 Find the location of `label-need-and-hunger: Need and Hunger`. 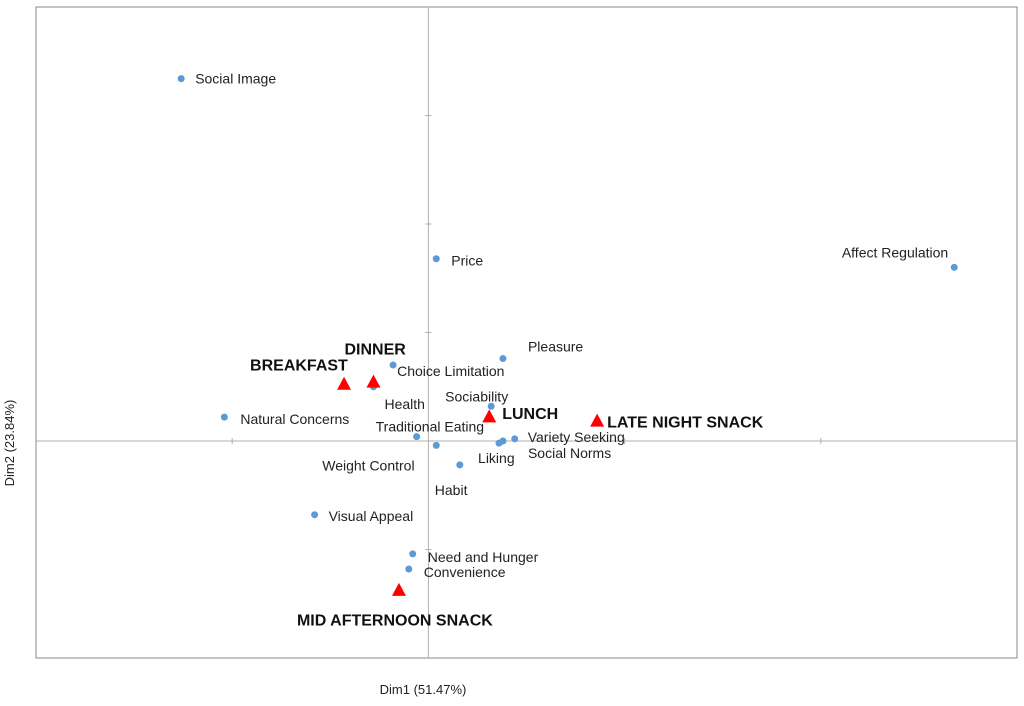

label-need-and-hunger: Need and Hunger is located at coordinates (483, 557).